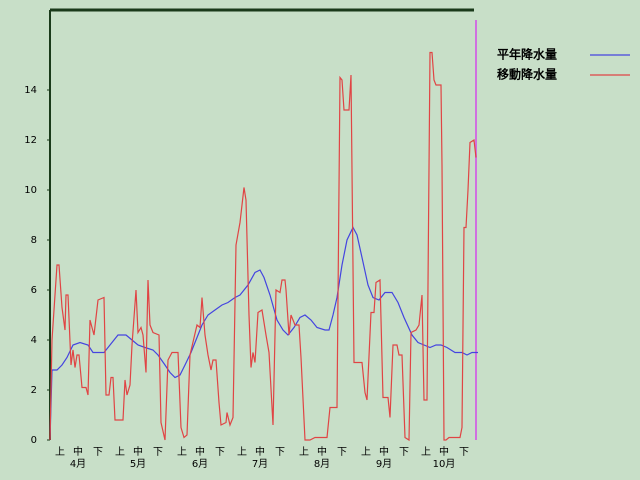 The height and width of the screenshot is (480, 640). I want to click on y-tick-label: 0, so click(34, 440).